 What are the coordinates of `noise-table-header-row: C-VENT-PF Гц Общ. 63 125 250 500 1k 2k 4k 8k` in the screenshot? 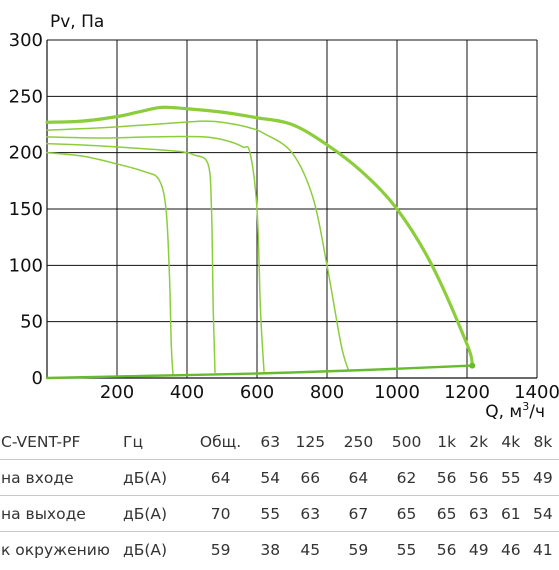 It's located at (279, 442).